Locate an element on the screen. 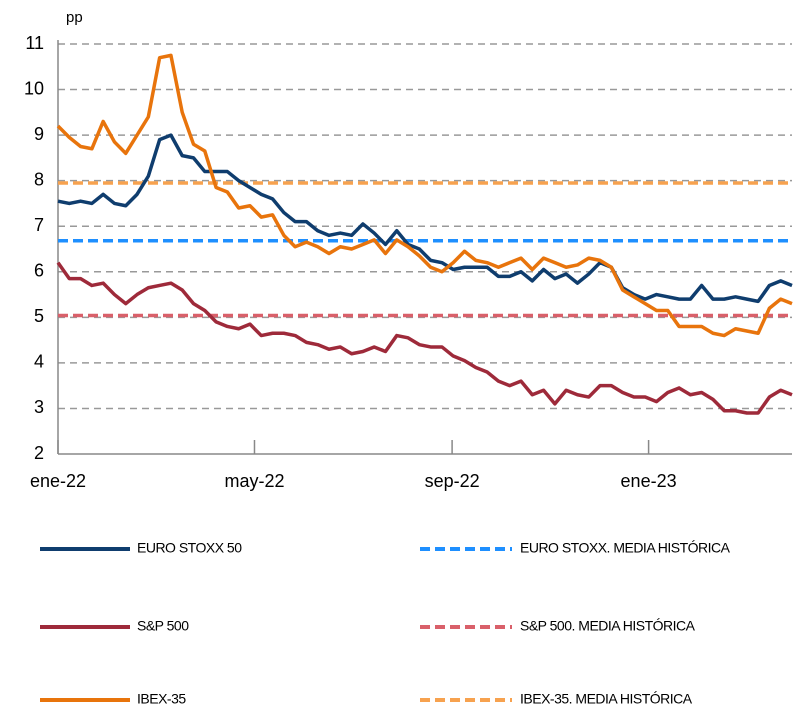  y-tick-label: 5 is located at coordinates (39, 316).